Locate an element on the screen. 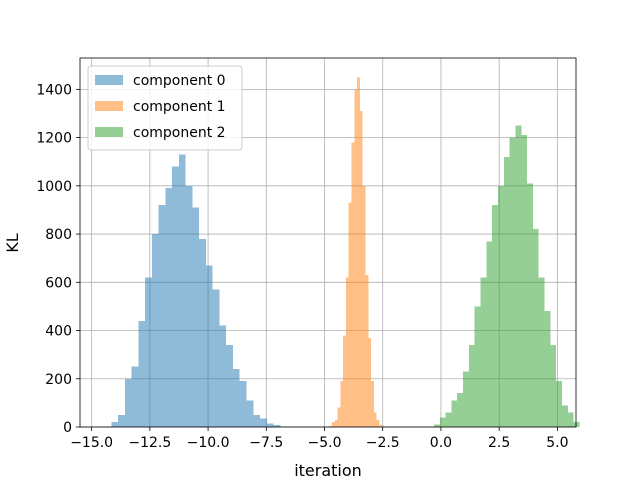  legend: component 0 component 1 component 2 is located at coordinates (165, 108).